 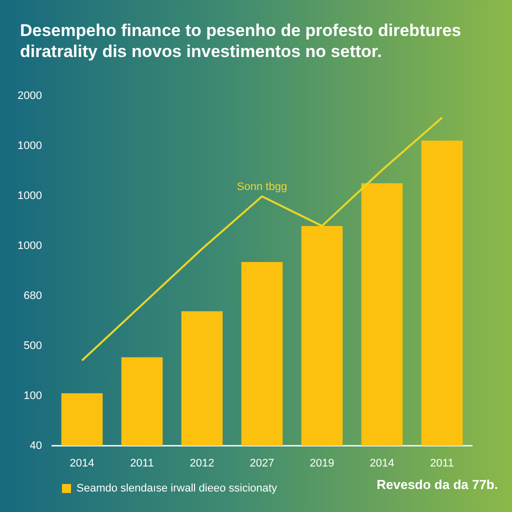 I want to click on annotation: Sonn tbgg, so click(x=262, y=186).